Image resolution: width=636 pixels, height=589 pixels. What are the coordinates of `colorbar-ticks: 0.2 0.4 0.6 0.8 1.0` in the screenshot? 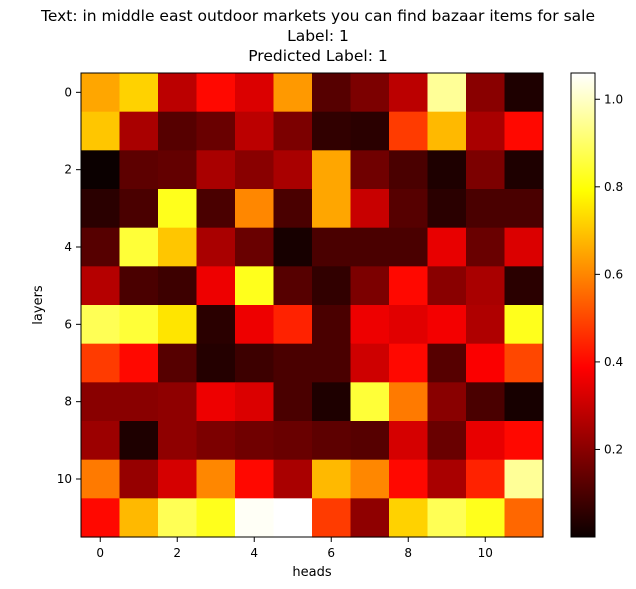 It's located at (609, 274).